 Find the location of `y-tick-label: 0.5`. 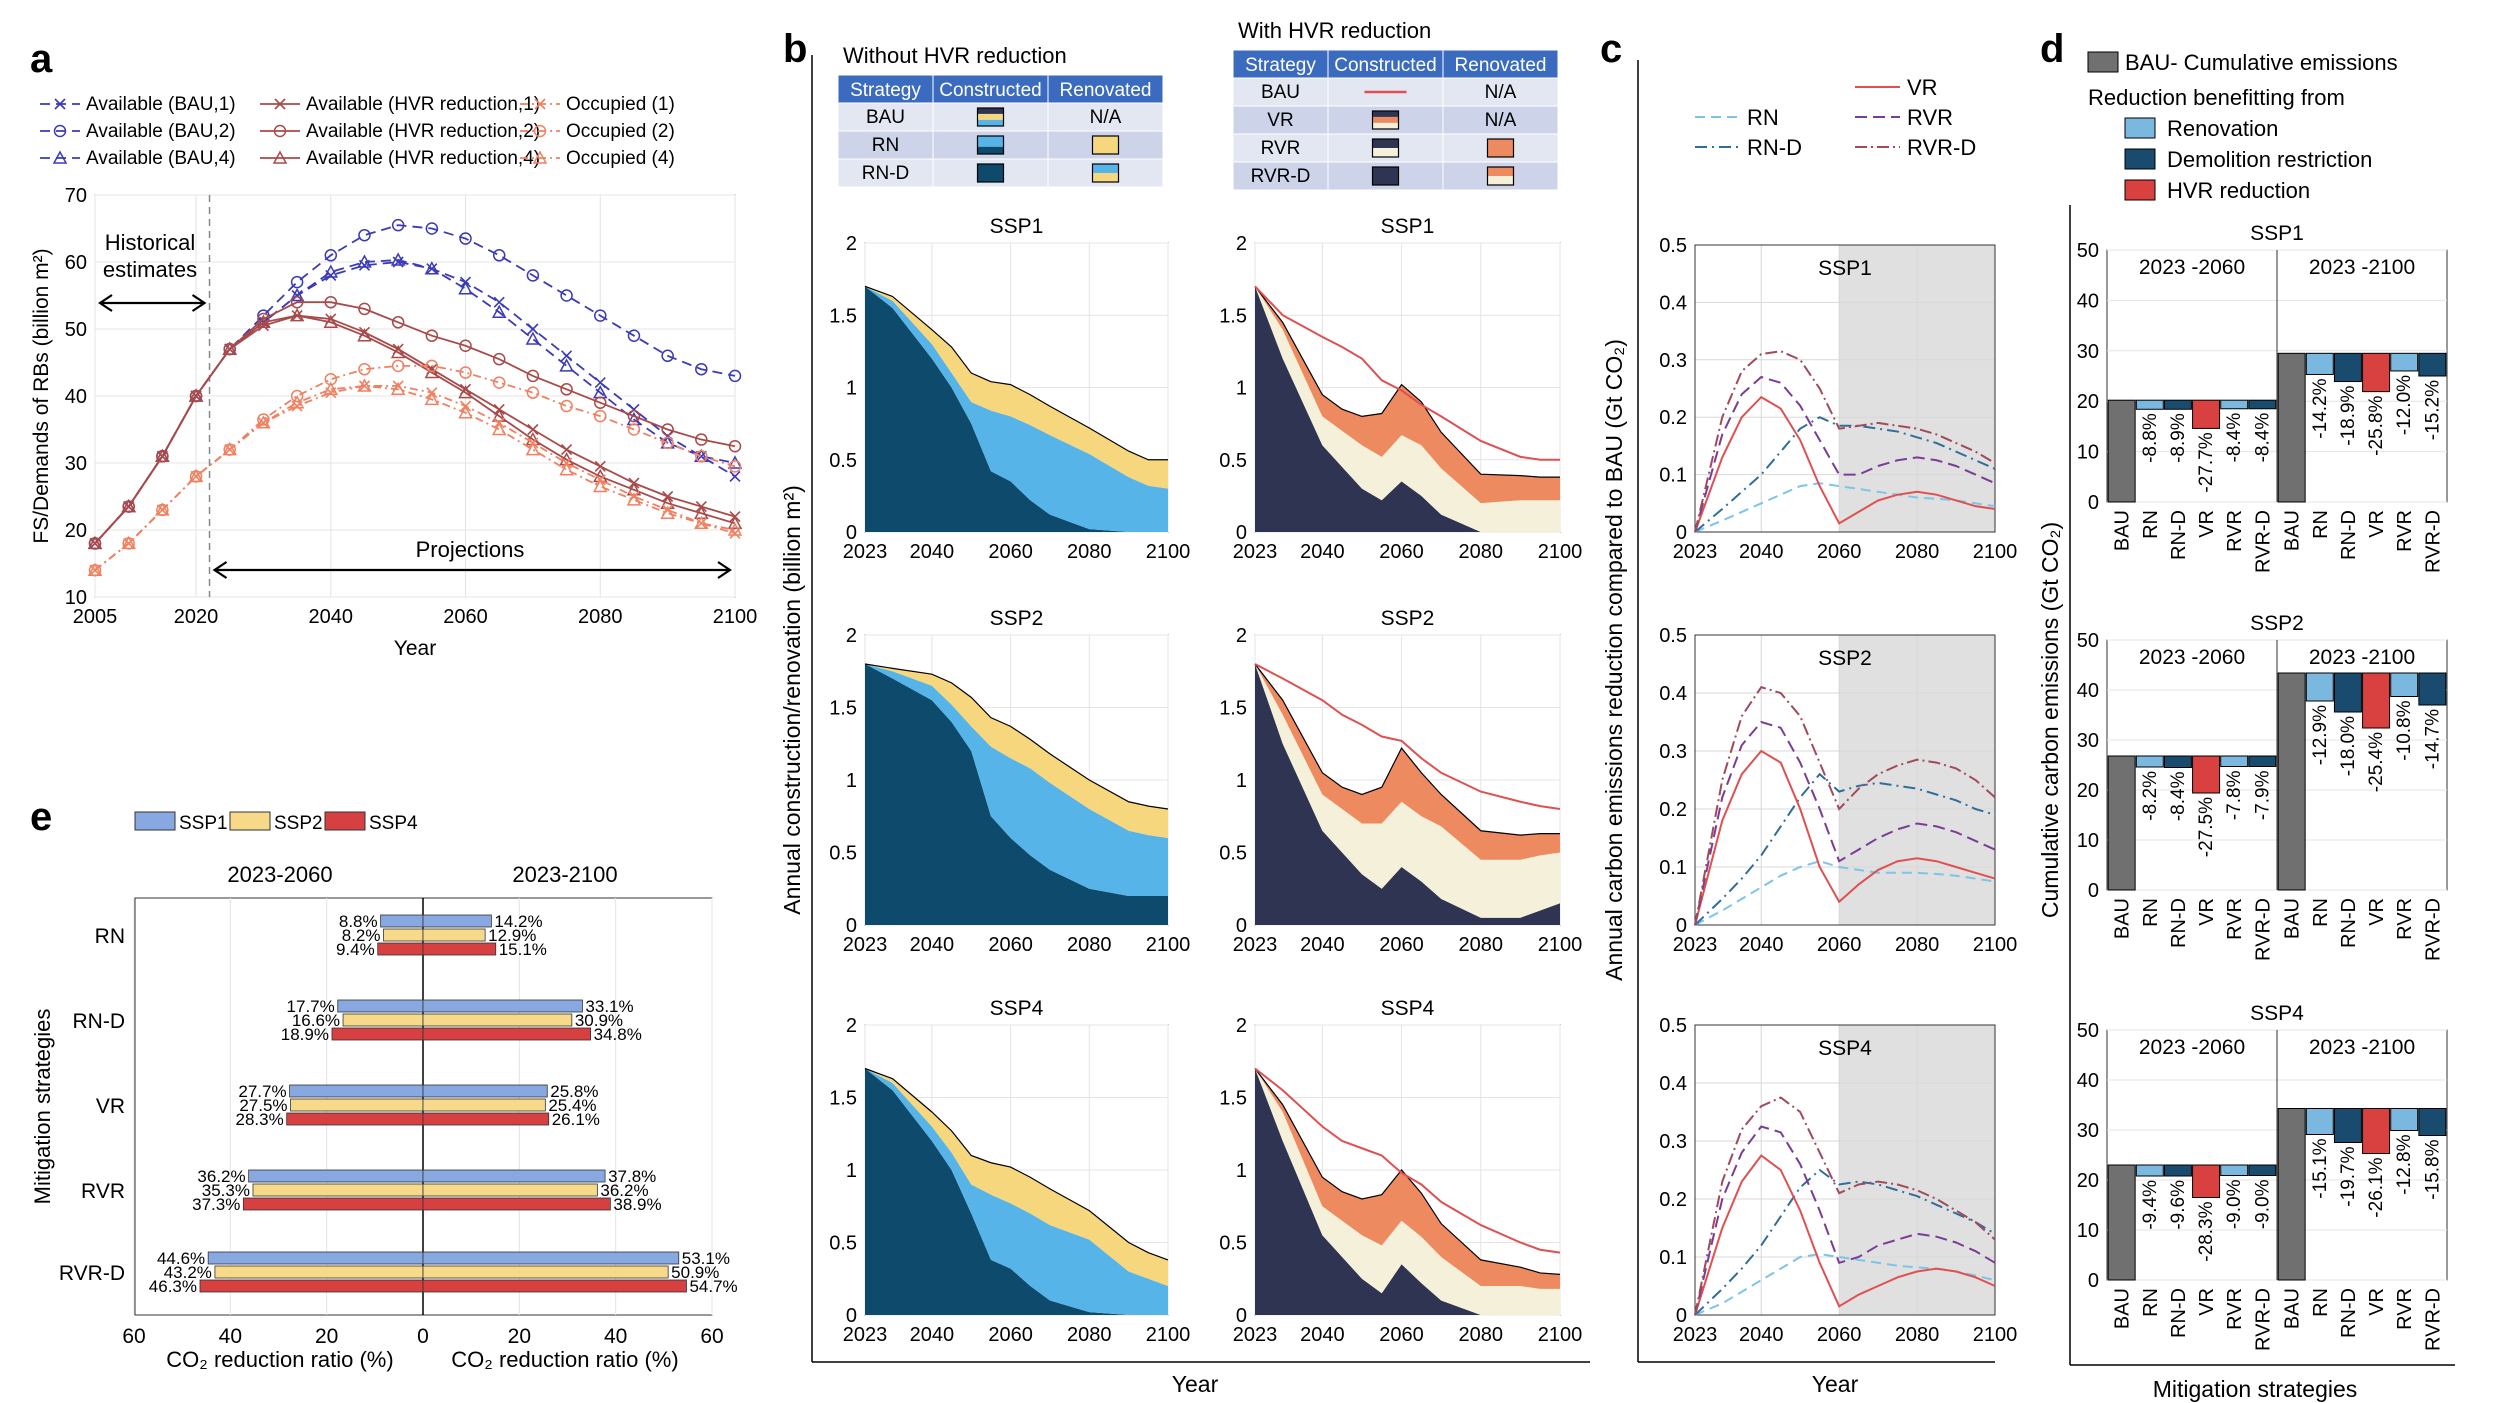

y-tick-label: 0.5 is located at coordinates (843, 461).